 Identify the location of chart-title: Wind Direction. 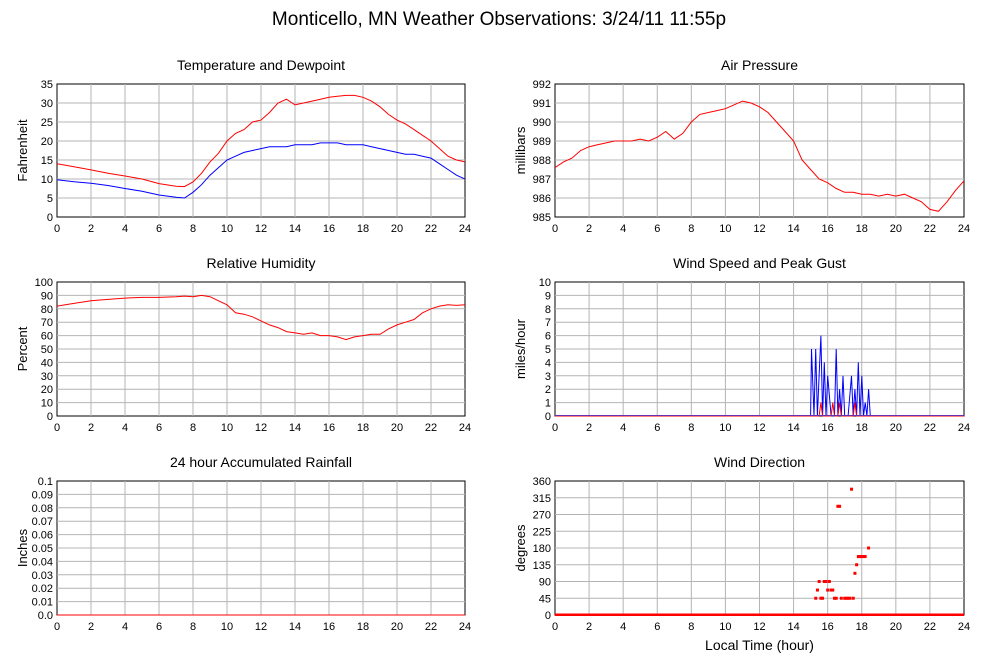
(759, 462).